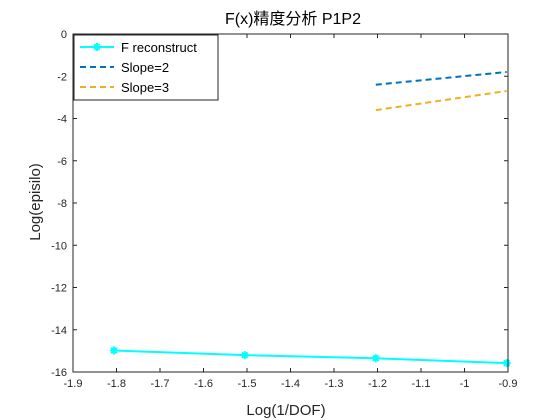 This screenshot has width=560, height=420. What do you see at coordinates (334, 384) in the screenshot?
I see `x-tick-label: -1.3` at bounding box center [334, 384].